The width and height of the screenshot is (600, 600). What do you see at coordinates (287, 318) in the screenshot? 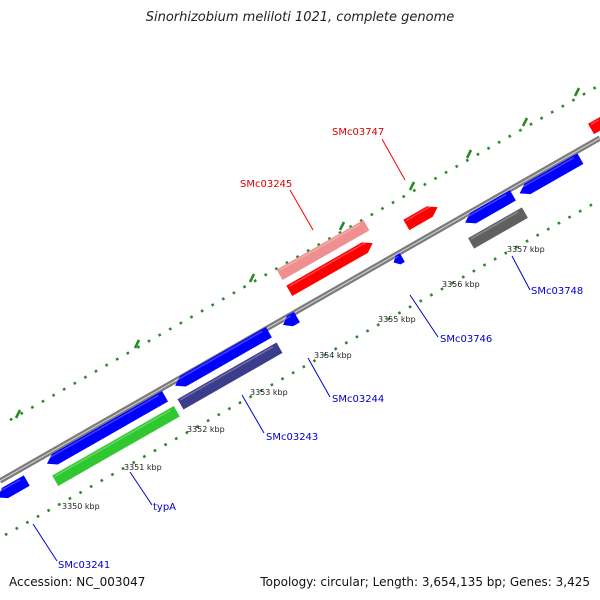
I see `gene-smc03244-small-highlight` at bounding box center [287, 318].